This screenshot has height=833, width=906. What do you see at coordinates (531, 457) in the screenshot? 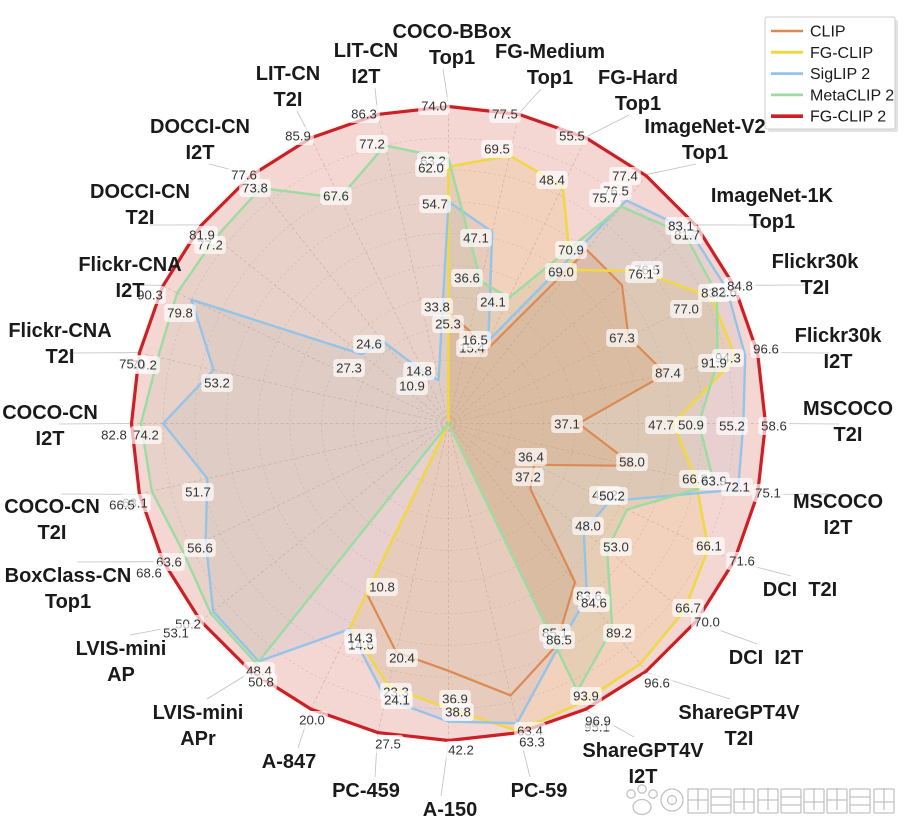
I see `svg-text: 36.4` at bounding box center [531, 457].